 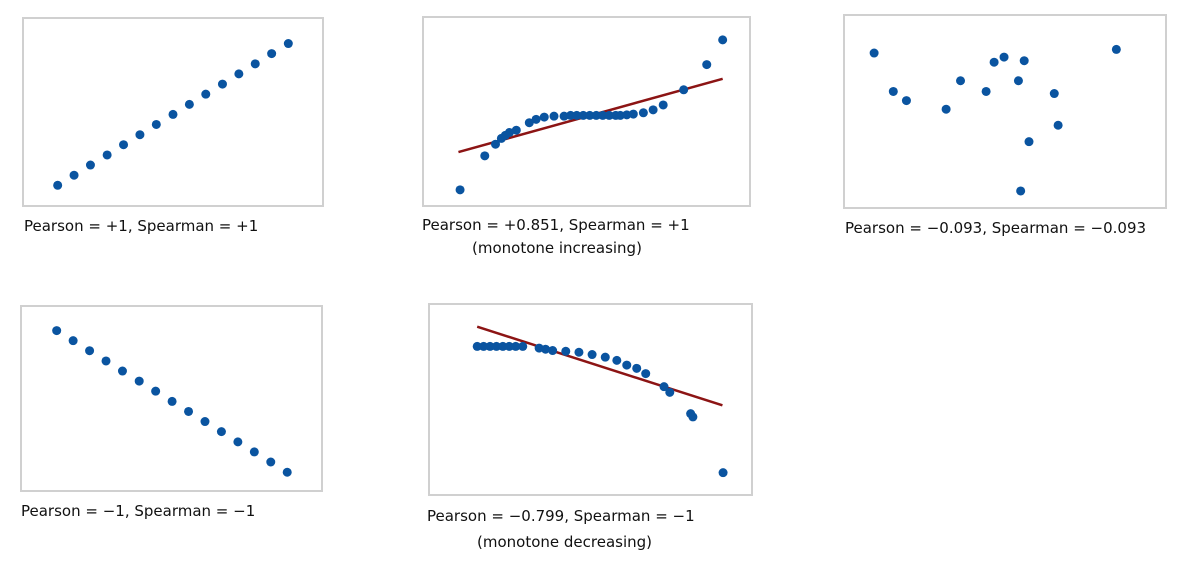 What do you see at coordinates (561, 516) in the screenshot?
I see `caption: Pearson = −0.799, Spearman = −1` at bounding box center [561, 516].